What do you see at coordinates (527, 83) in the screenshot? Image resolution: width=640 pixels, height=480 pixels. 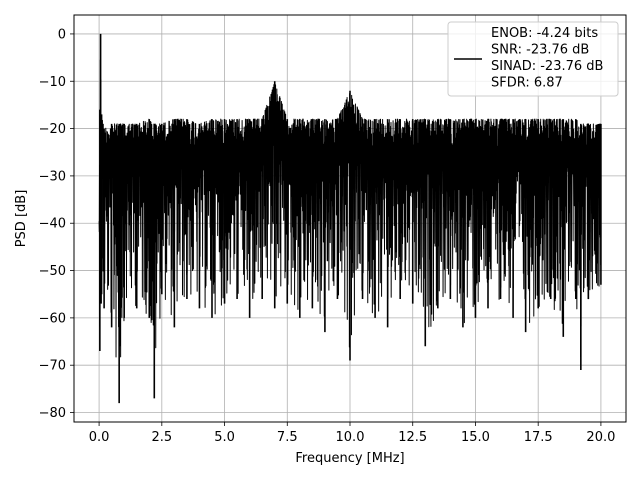 I see `legend-sfdr: SFDR: 6.87` at bounding box center [527, 83].